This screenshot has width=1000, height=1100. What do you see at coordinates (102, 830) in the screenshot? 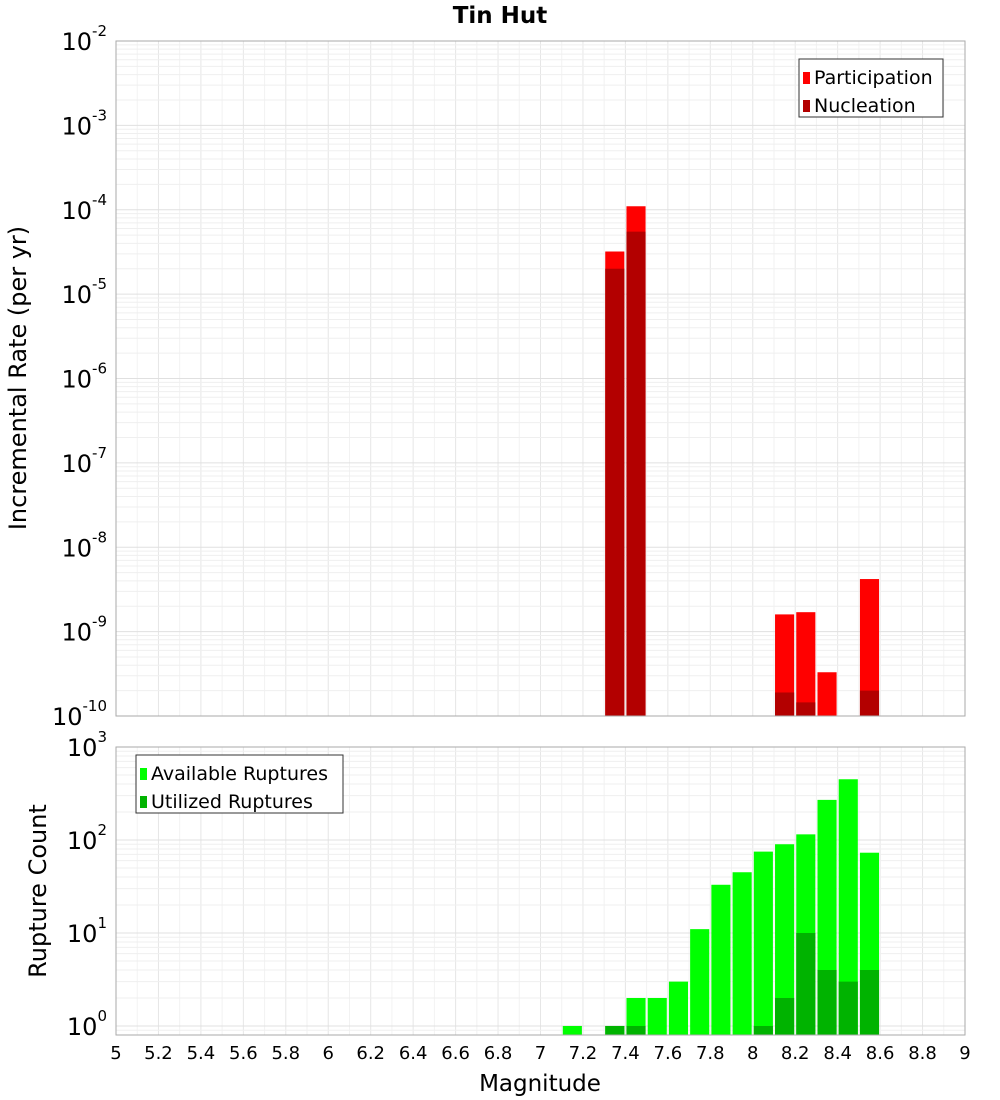
I see `y-tick-exponent: 2` at bounding box center [102, 830].